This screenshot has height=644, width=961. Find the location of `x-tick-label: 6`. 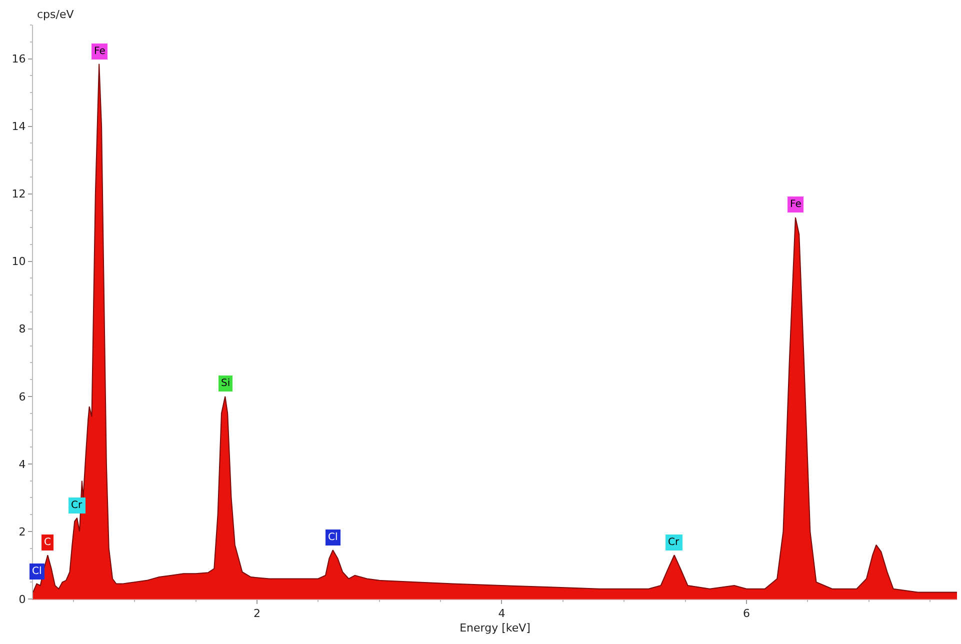

x-tick-label: 6 is located at coordinates (746, 613).